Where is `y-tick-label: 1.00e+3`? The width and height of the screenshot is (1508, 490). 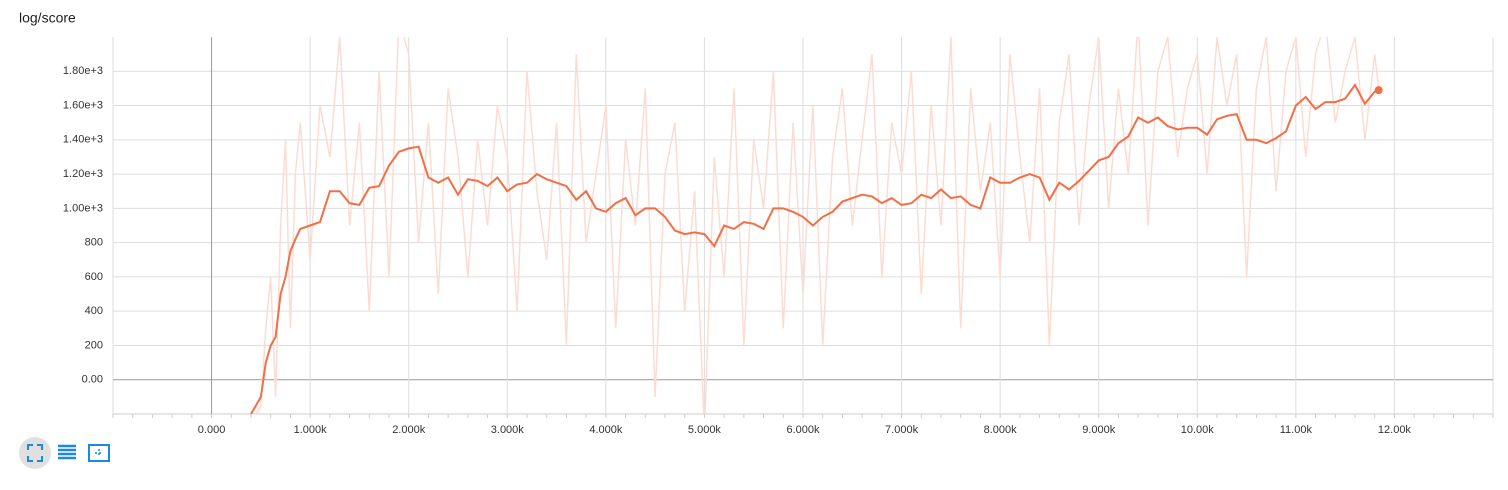 y-tick-label: 1.00e+3 is located at coordinates (83, 208).